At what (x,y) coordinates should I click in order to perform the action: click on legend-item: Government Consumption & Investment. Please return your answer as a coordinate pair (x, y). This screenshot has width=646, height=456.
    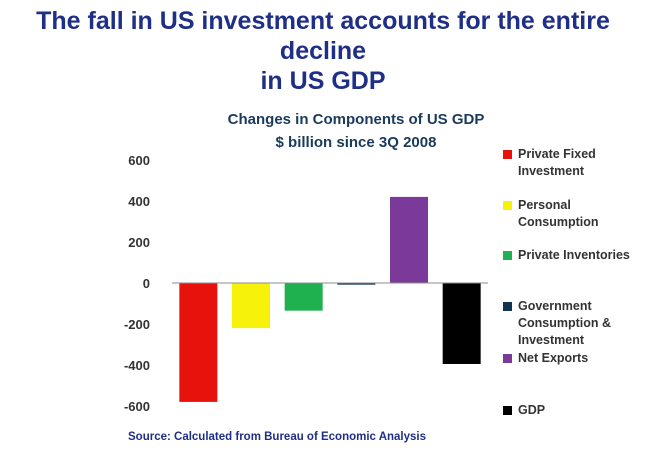
    Looking at the image, I should click on (574, 323).